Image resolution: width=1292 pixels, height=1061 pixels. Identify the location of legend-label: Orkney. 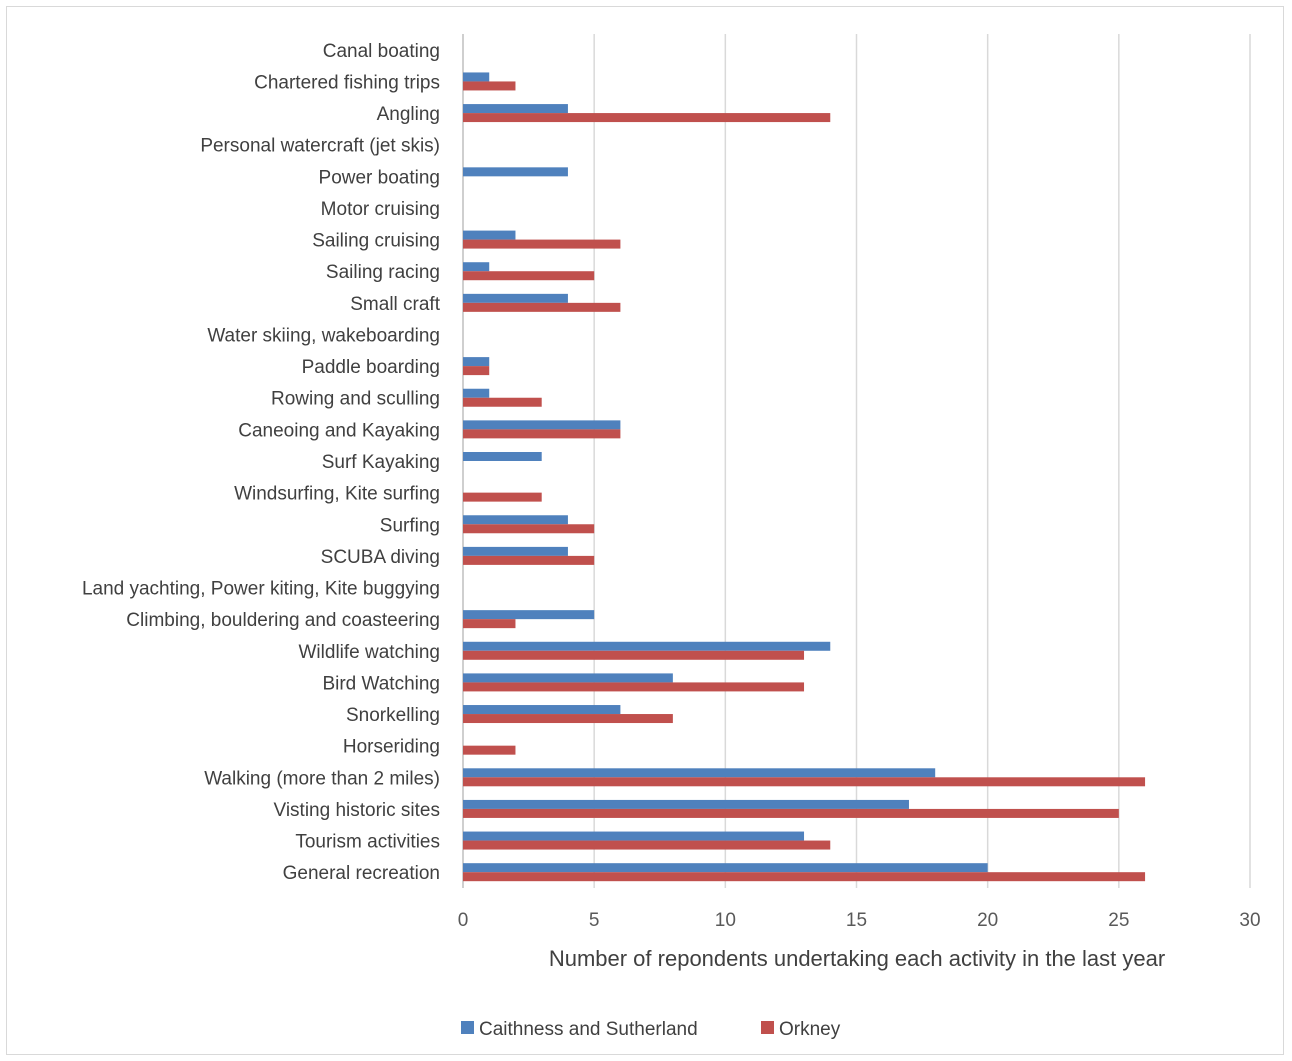
(810, 1029).